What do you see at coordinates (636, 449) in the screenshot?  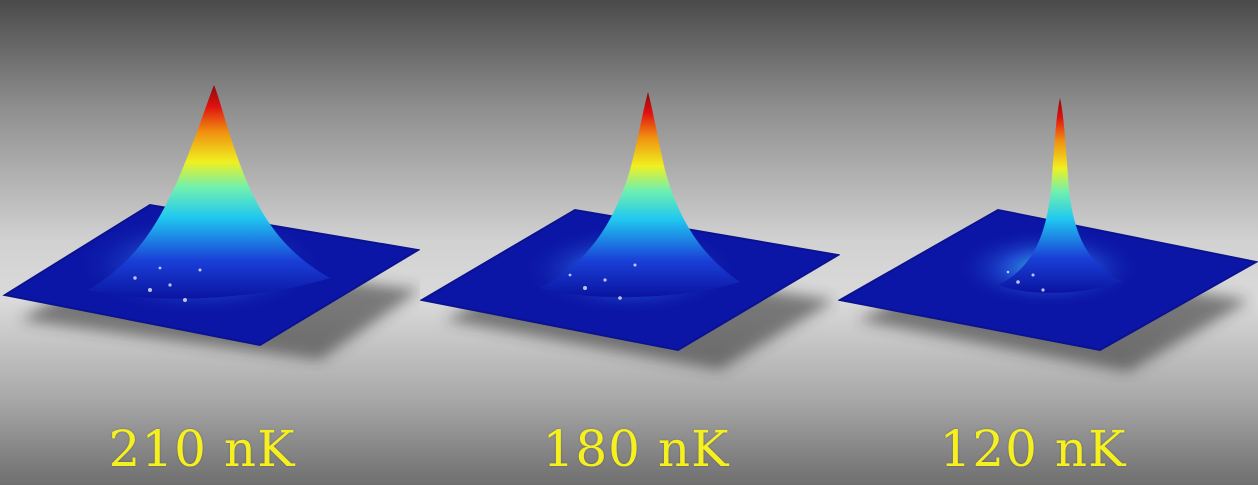 I see `temperature-label: 180 nK` at bounding box center [636, 449].